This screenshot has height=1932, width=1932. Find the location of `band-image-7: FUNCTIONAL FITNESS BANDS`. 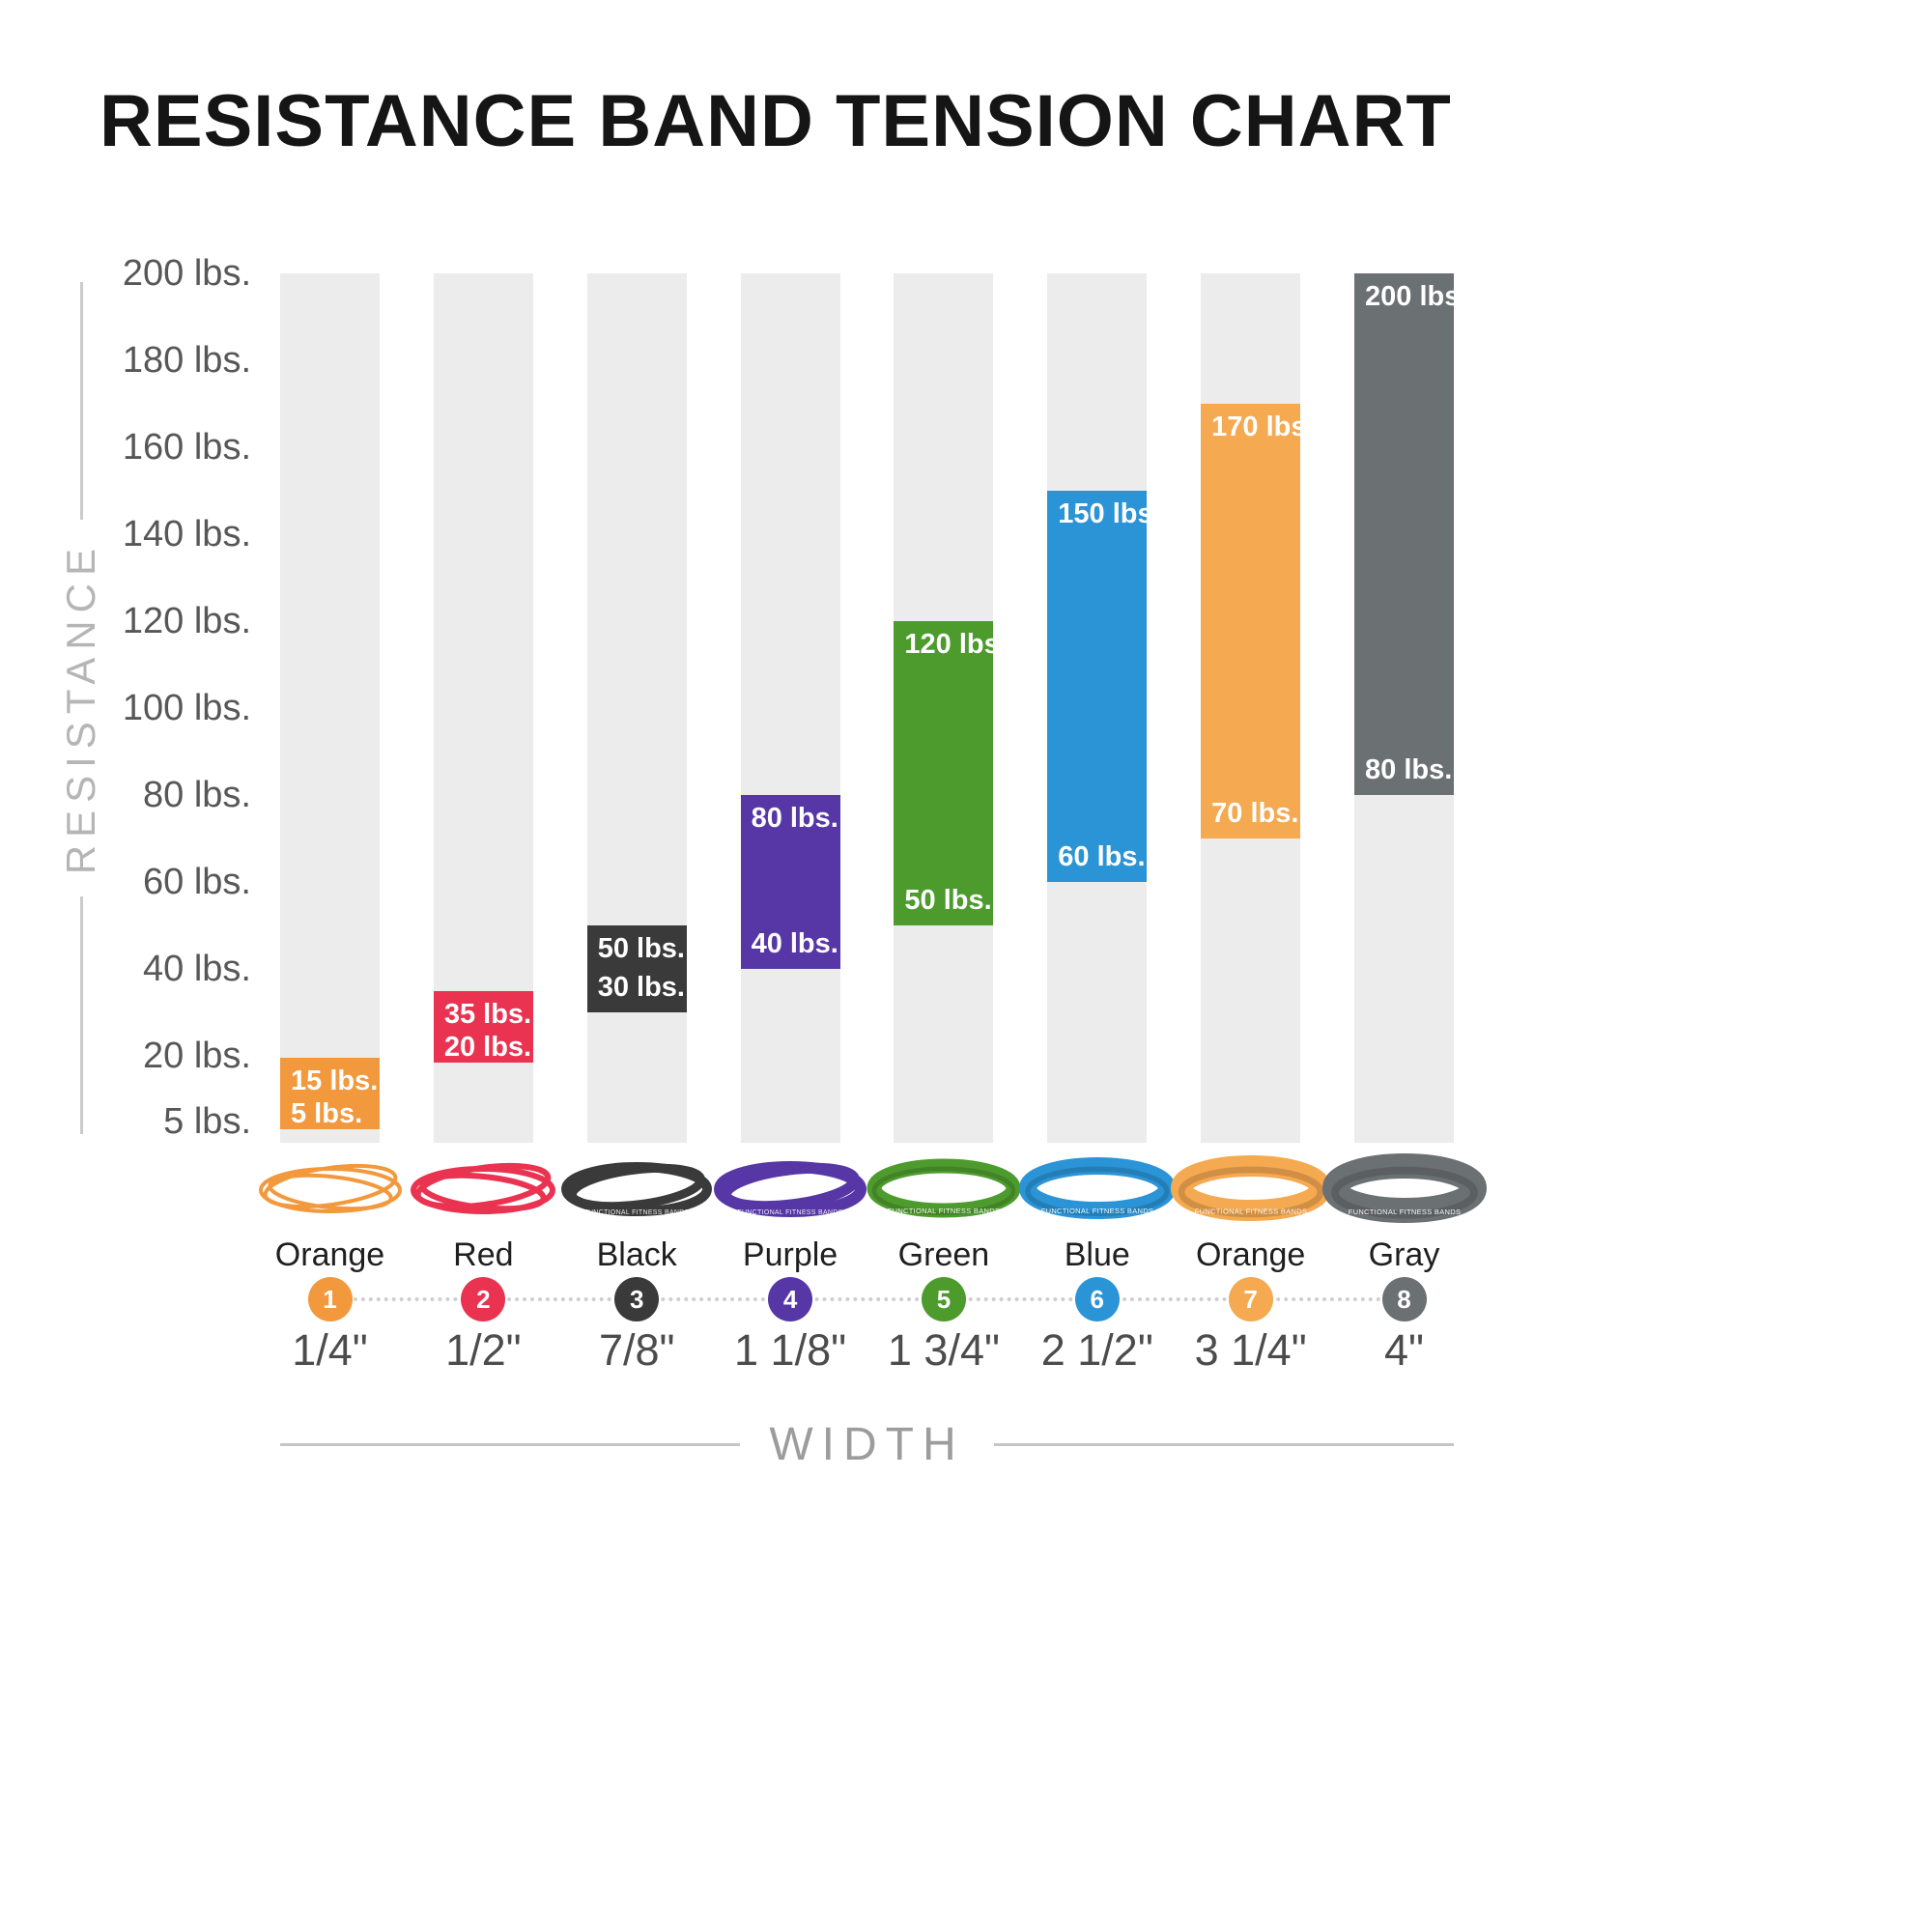

band-image-7: FUNCTIONAL FITNESS BANDS is located at coordinates (1250, 1188).